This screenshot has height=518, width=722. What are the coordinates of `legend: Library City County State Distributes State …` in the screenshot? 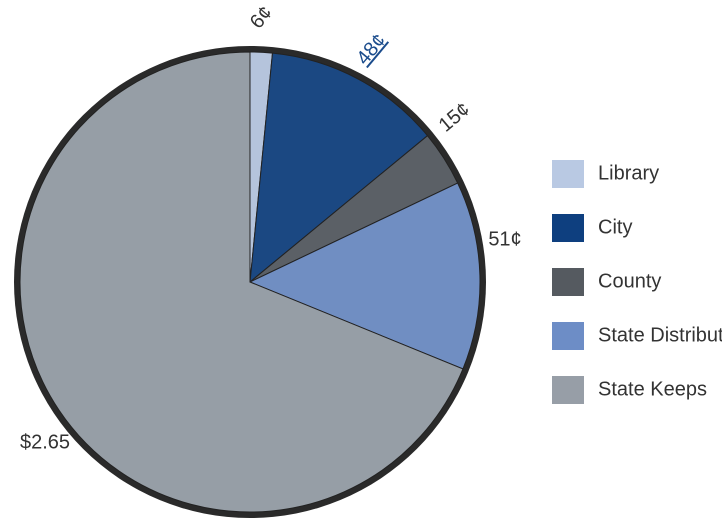 It's located at (637, 282).